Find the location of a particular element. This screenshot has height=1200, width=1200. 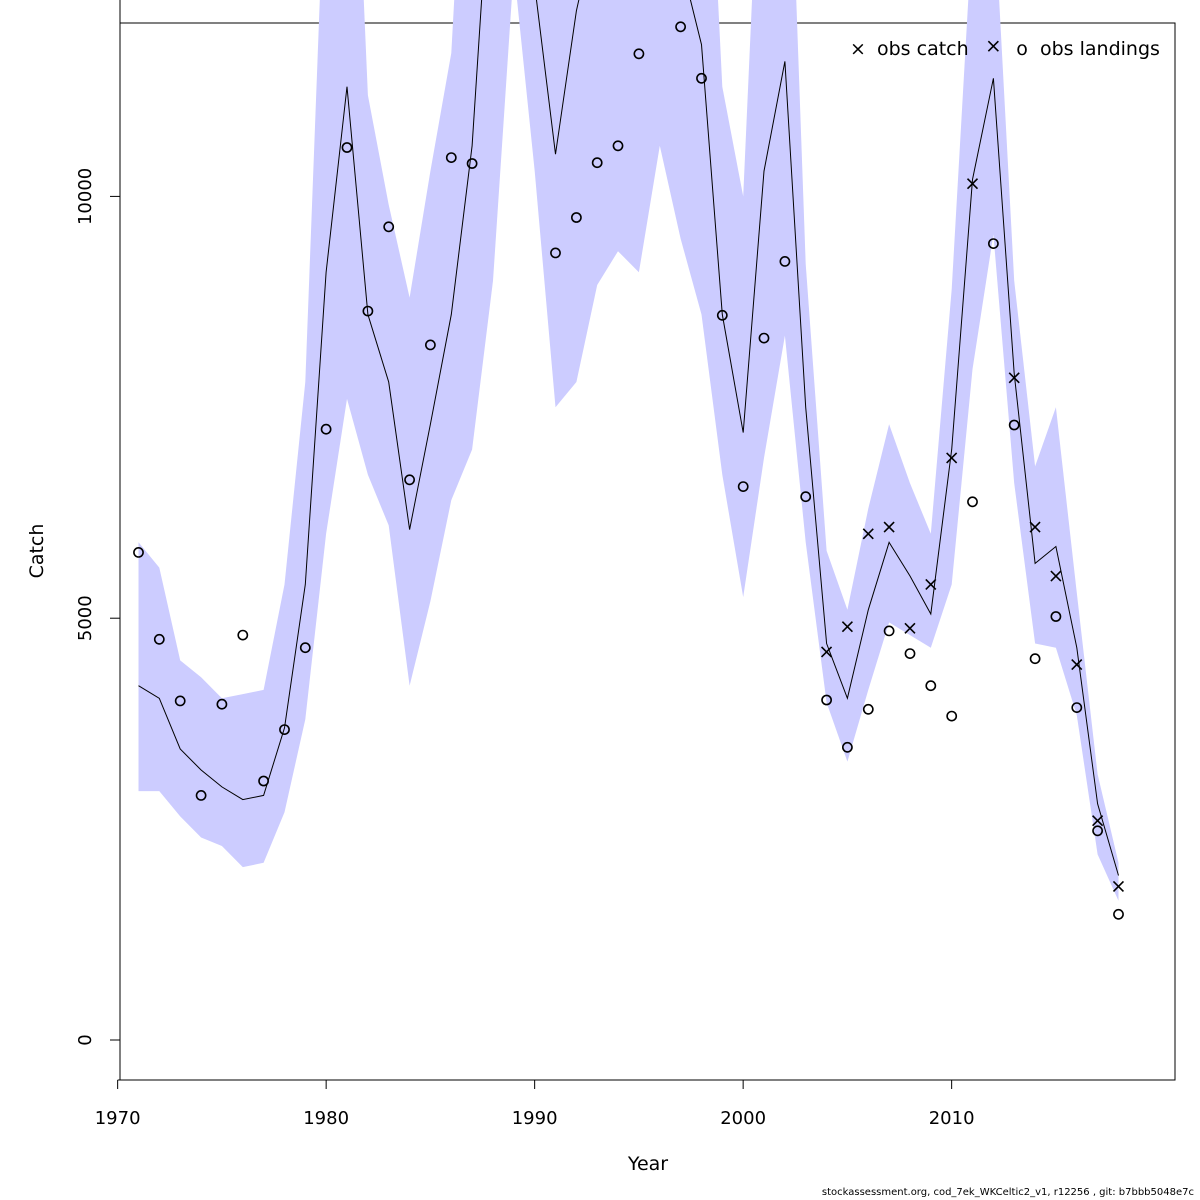

y-tick-label: 0 is located at coordinates (85, 1039).